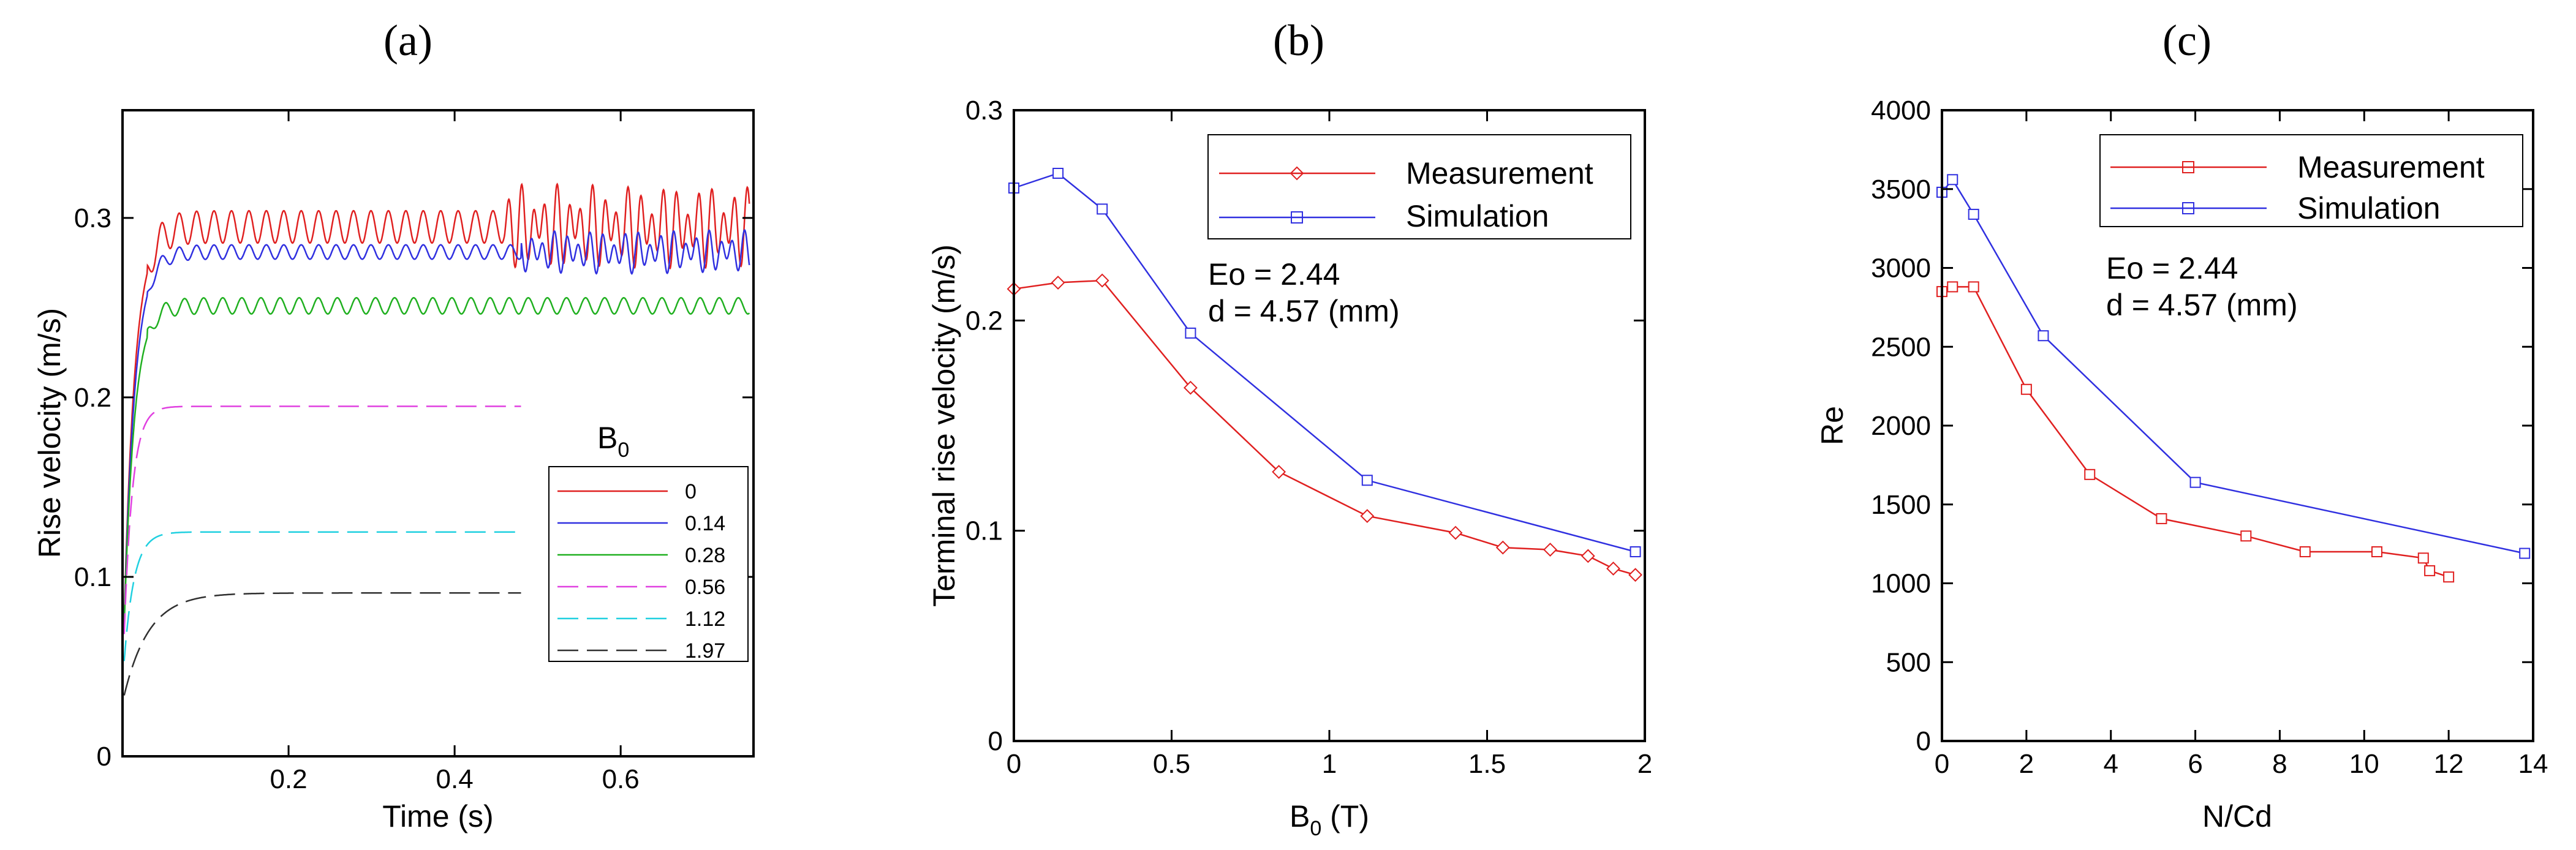 The width and height of the screenshot is (2576, 850). What do you see at coordinates (613, 441) in the screenshot?
I see `panel-a-legend-title: B0` at bounding box center [613, 441].